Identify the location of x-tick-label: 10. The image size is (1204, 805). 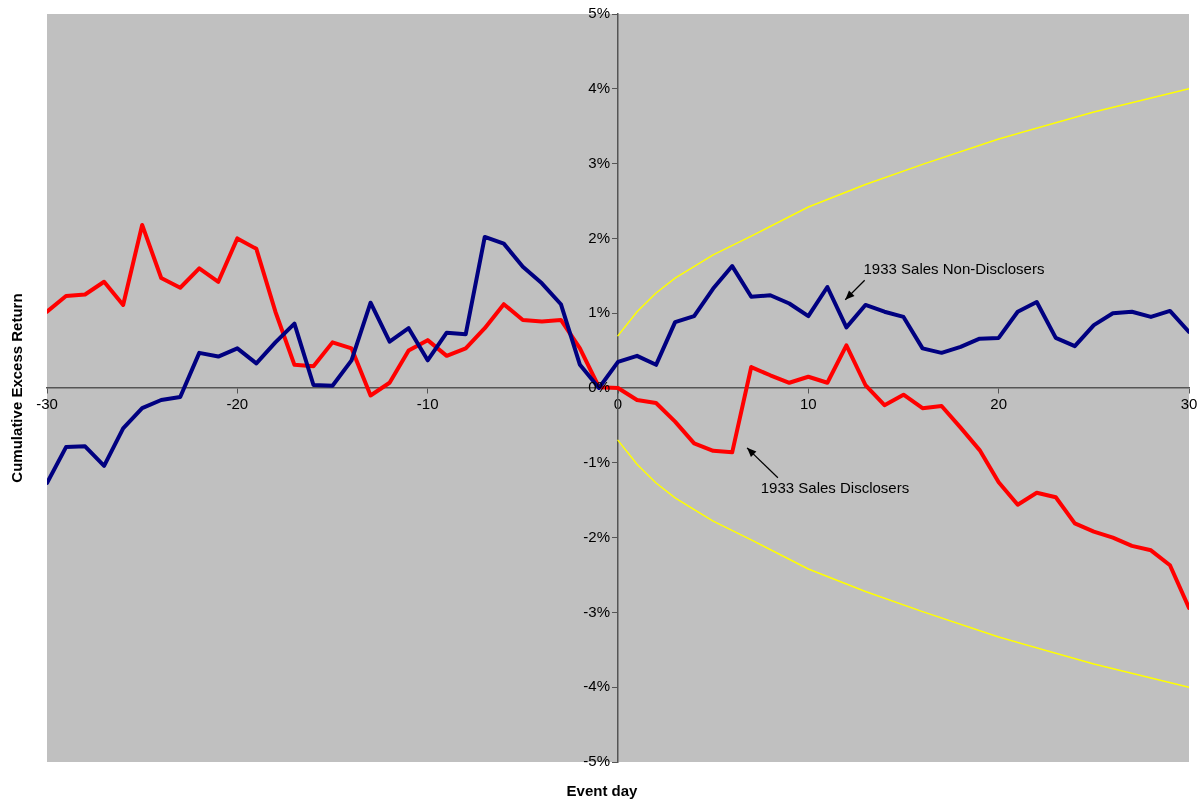
(808, 404).